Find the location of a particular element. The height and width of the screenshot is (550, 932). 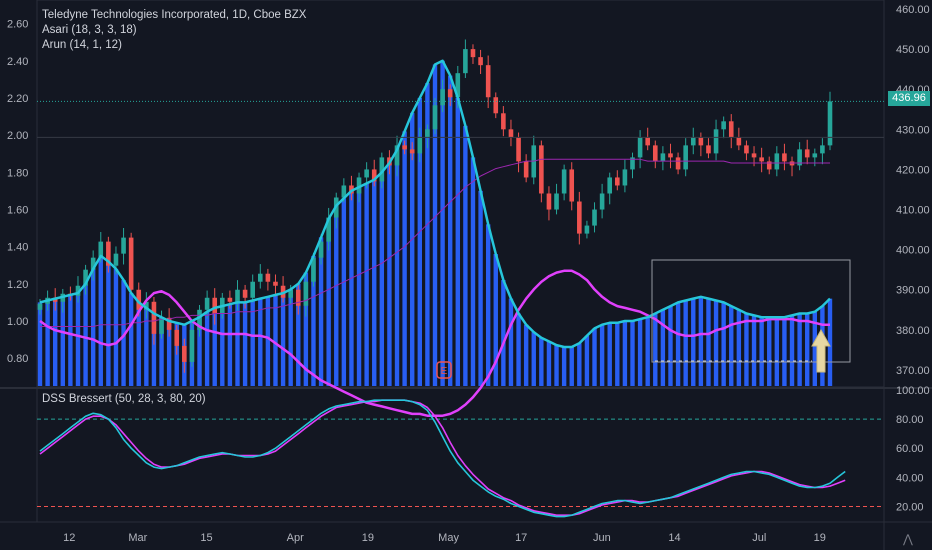

lower-axis-tick: 60.00 is located at coordinates (910, 449).